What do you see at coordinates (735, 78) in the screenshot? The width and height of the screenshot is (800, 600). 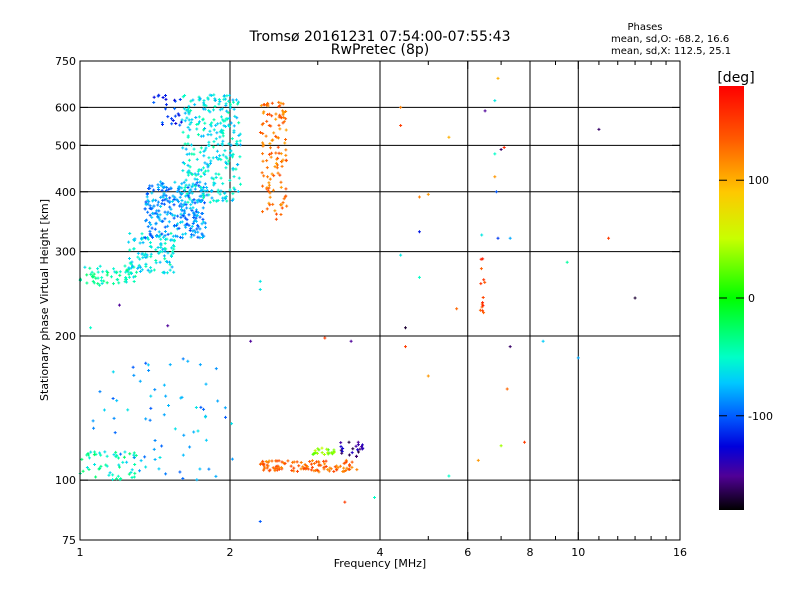 I see `colorbar-label: [deg]` at bounding box center [735, 78].